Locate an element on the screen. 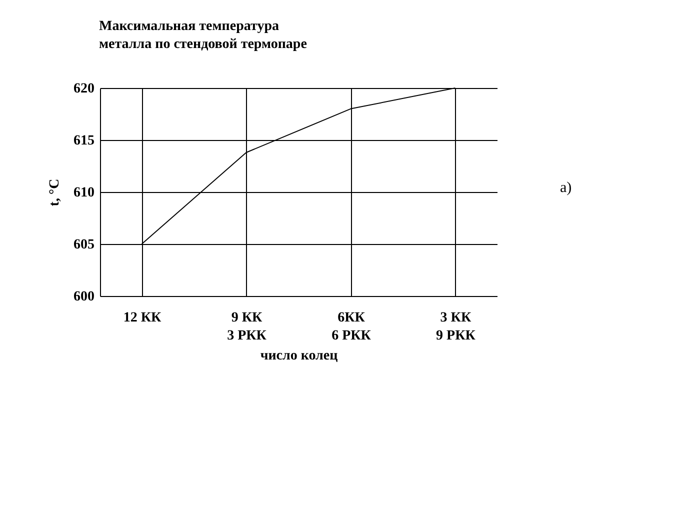  text: металла по стендовой термопаре is located at coordinates (203, 44).